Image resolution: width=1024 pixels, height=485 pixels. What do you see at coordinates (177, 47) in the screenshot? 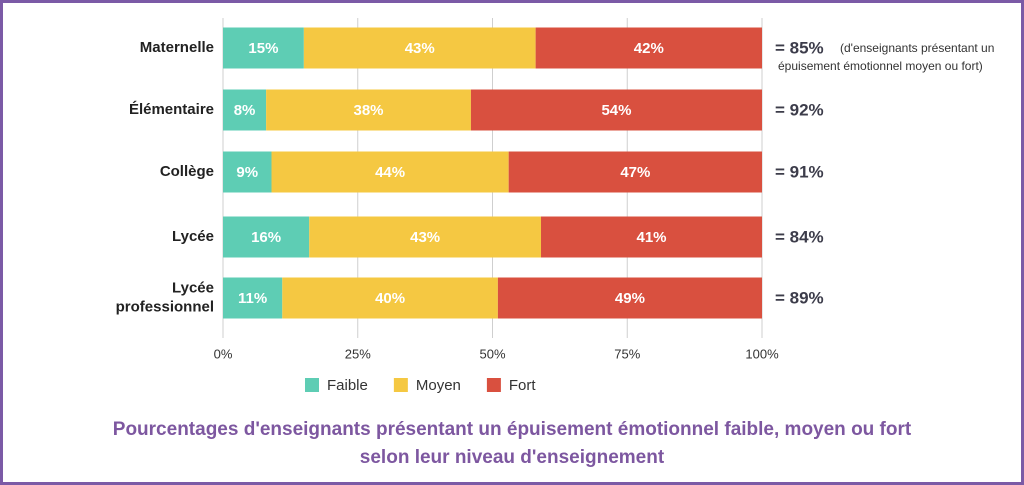
I see `category-label: Maternelle` at bounding box center [177, 47].